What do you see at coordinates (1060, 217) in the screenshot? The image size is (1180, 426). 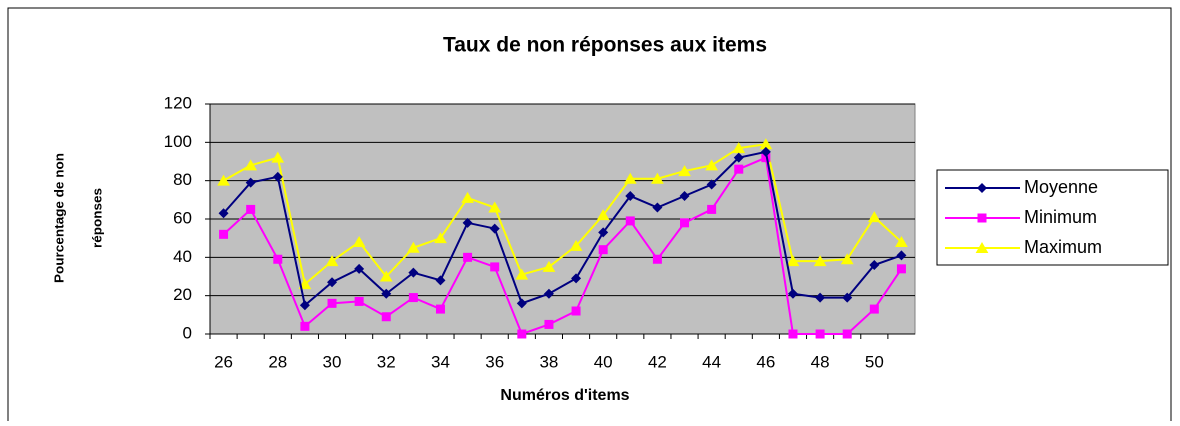 I see `legend-label: Minimum` at bounding box center [1060, 217].